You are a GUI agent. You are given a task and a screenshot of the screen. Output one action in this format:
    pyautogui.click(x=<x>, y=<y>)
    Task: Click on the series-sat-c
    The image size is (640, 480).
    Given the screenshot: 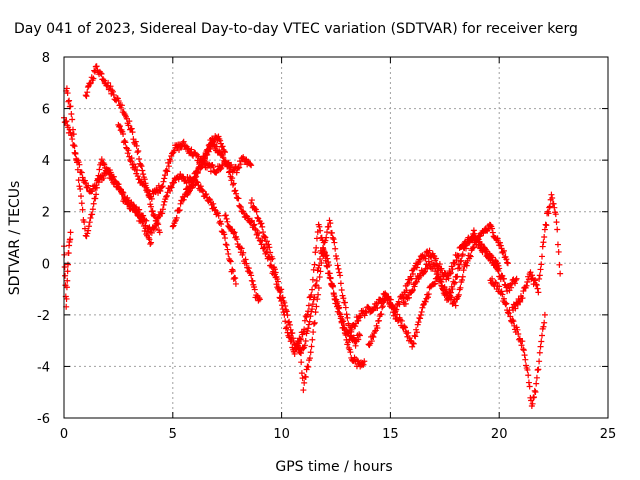 What is the action you would take?
    pyautogui.click(x=122, y=149)
    